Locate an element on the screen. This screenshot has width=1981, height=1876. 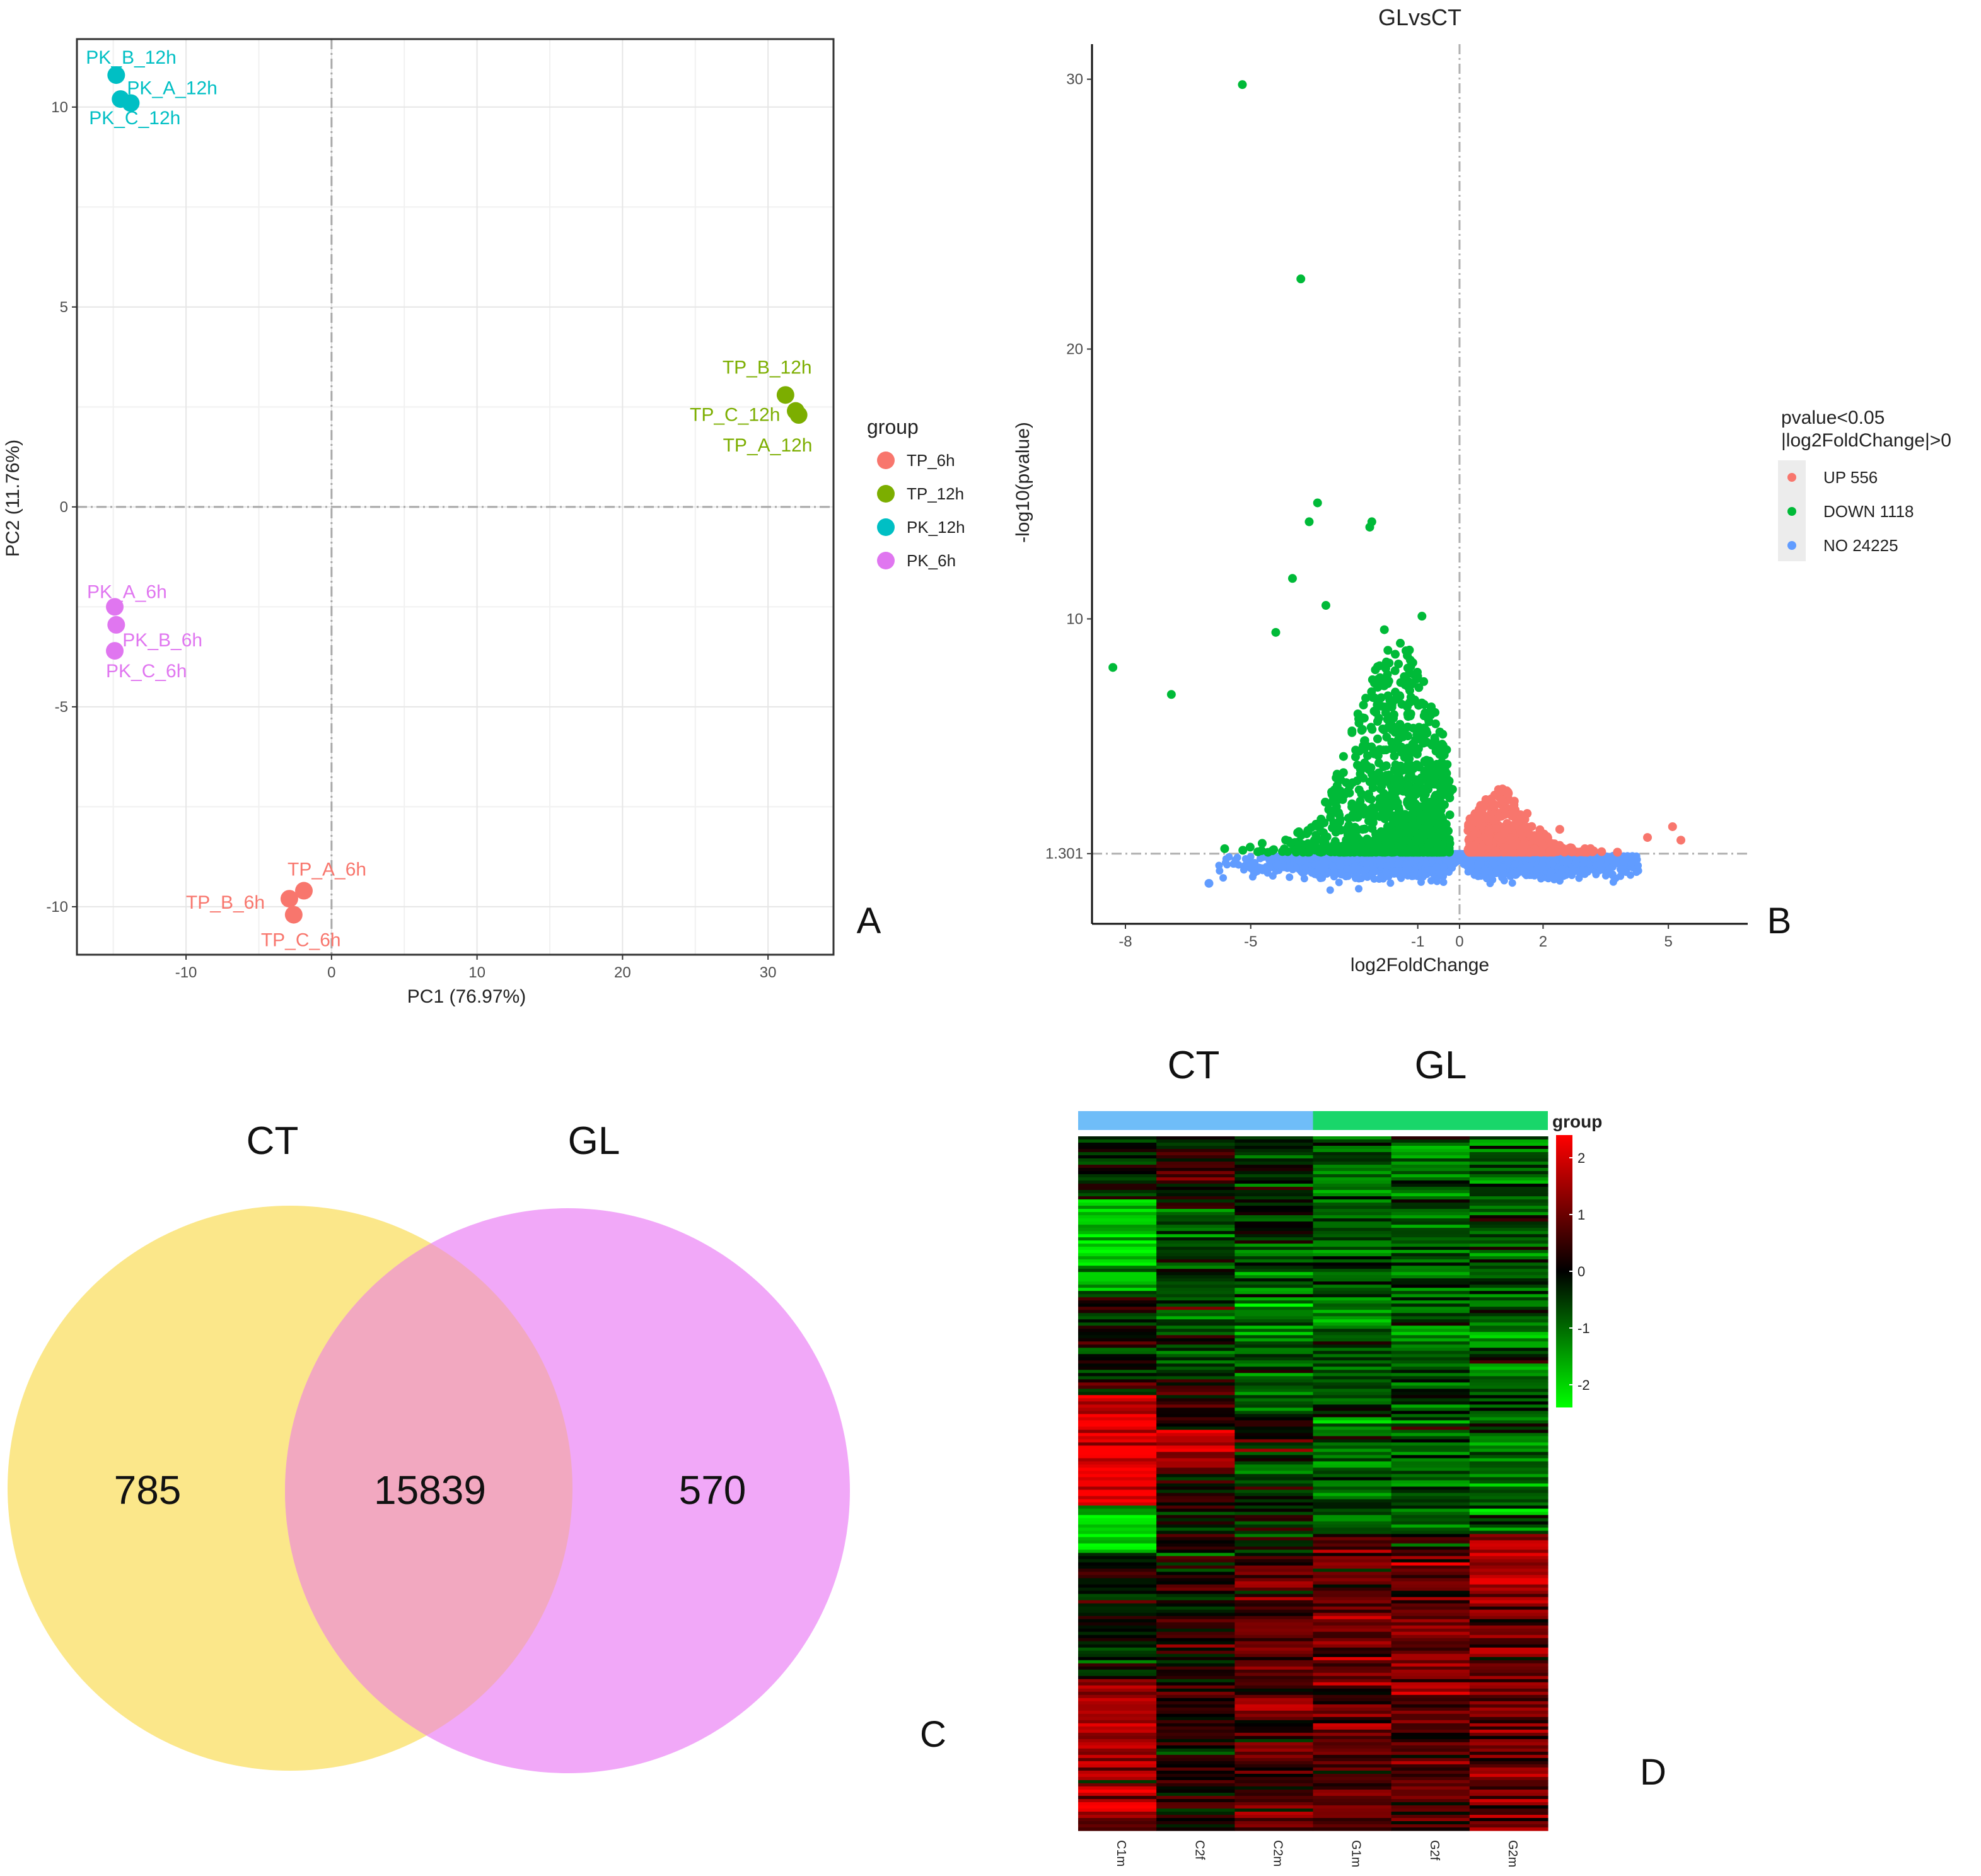
pca-y-tick-label: 5 is located at coordinates (64, 307).